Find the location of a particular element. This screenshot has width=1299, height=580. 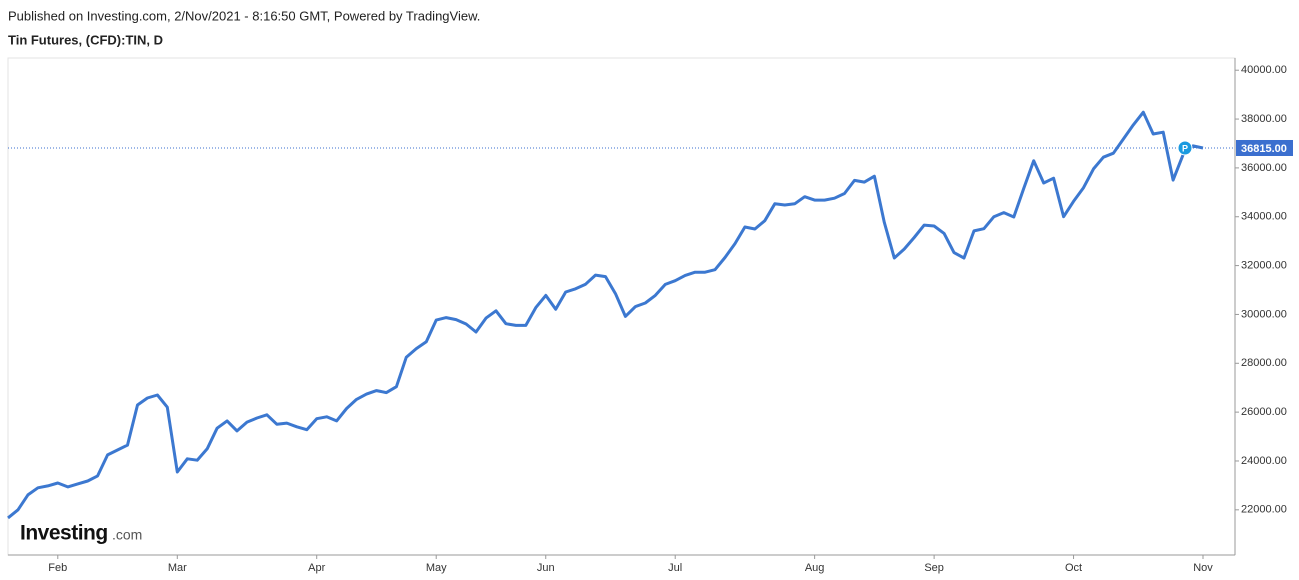

y-tick-label: 36000.00 is located at coordinates (1264, 168).